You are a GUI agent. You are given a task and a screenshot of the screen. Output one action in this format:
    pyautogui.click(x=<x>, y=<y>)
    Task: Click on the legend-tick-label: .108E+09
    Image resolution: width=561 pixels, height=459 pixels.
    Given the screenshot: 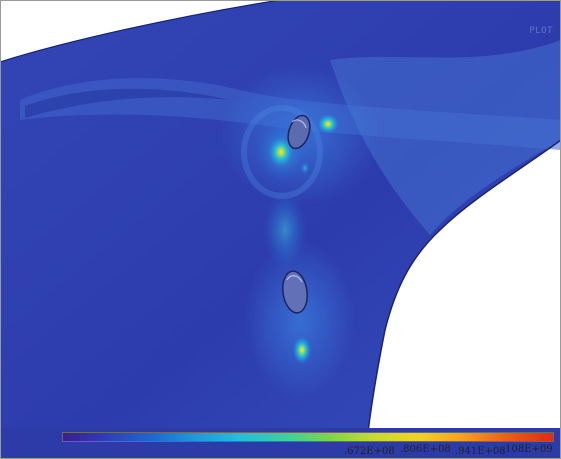 What is the action you would take?
    pyautogui.click(x=527, y=449)
    